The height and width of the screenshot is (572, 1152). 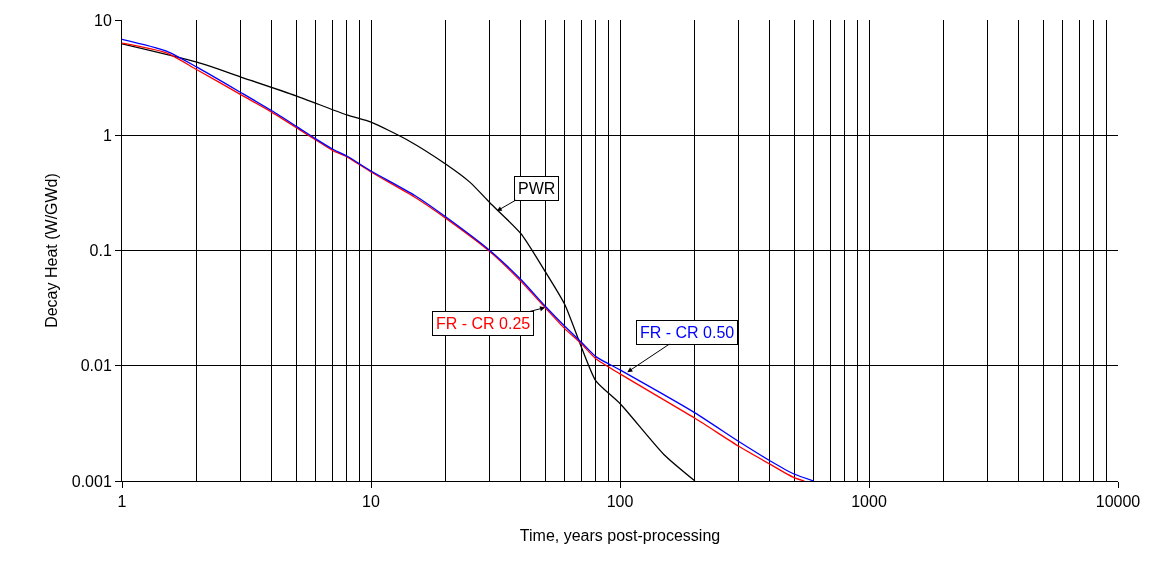 I want to click on x-tick-label: 1000, so click(x=869, y=502).